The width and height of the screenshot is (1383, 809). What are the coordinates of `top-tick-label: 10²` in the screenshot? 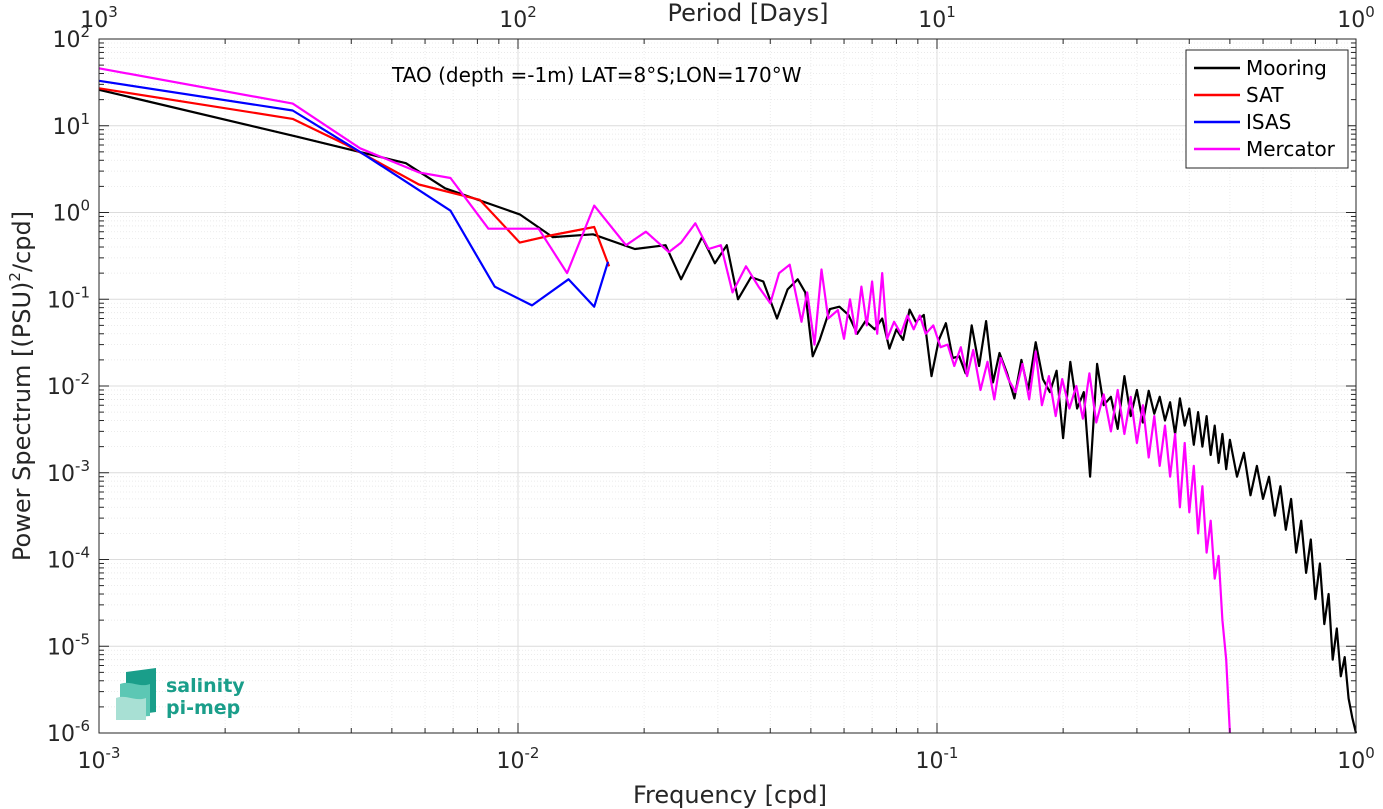 It's located at (518, 18).